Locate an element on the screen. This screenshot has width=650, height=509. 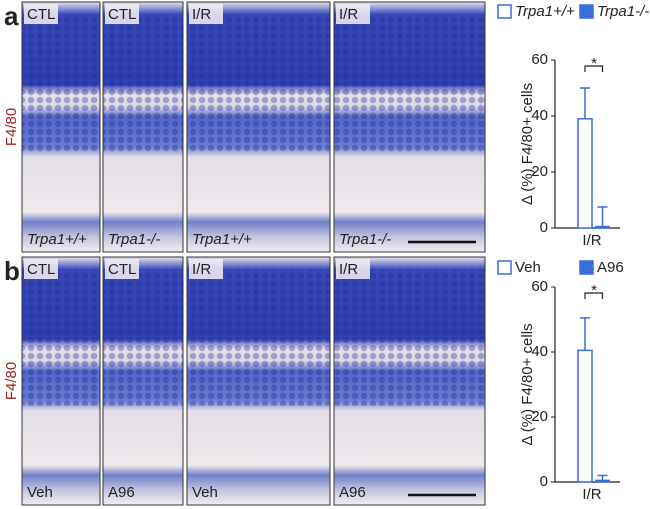
legend-label: Trpa1+/+ is located at coordinates (545, 11).